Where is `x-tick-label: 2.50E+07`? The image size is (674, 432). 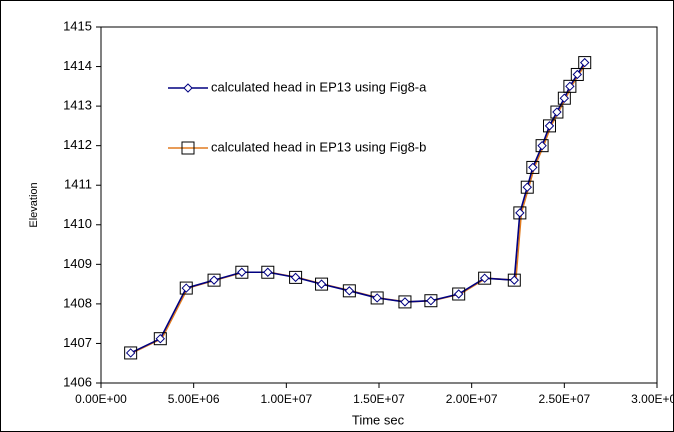
x-tick-label: 2.50E+07 is located at coordinates (564, 399).